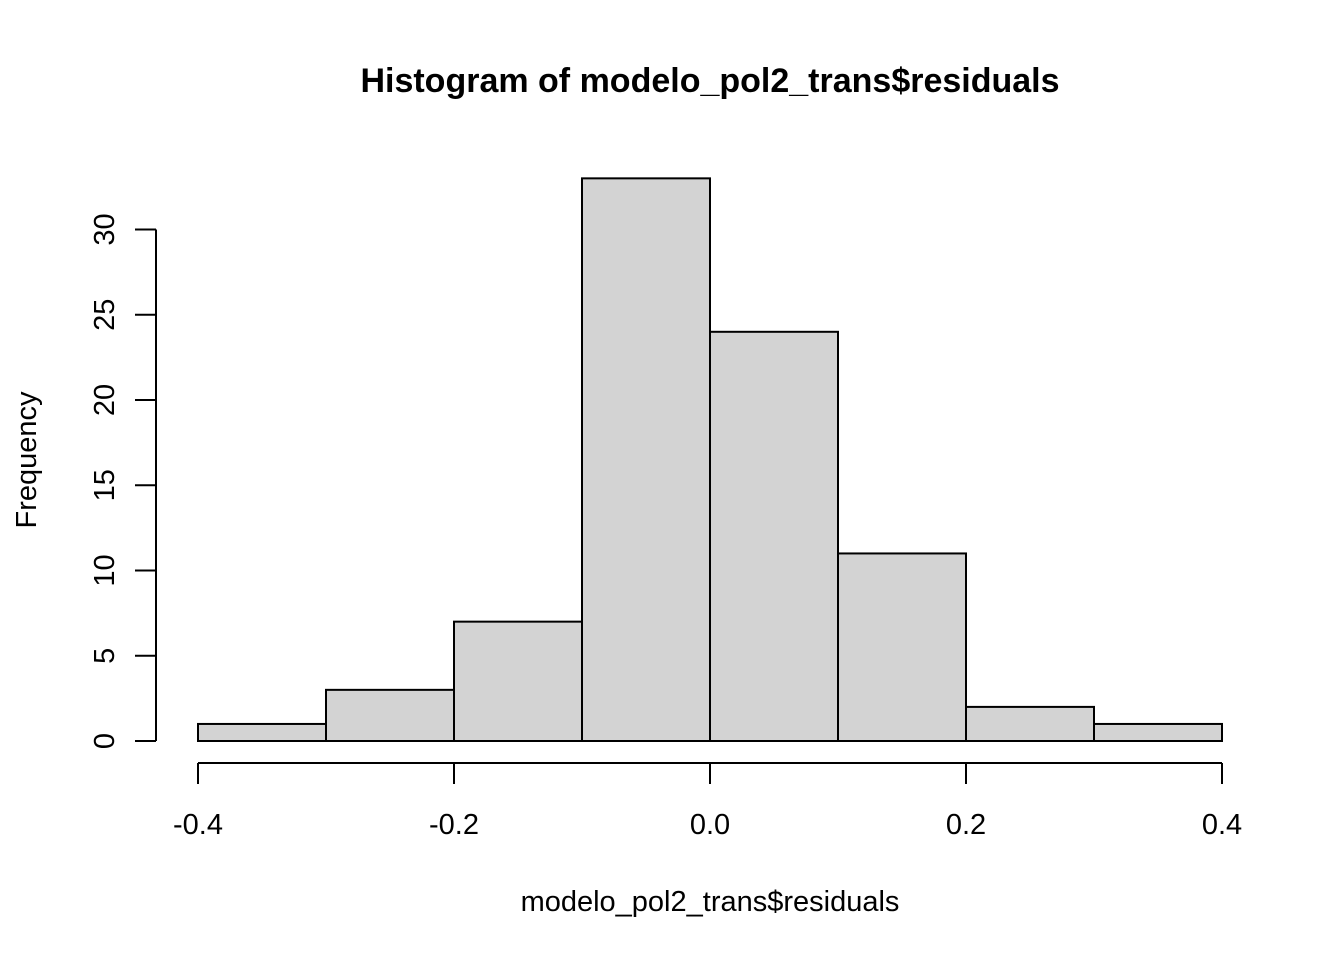 The width and height of the screenshot is (1344, 960). Describe the element at coordinates (123, 481) in the screenshot. I see `y-axis: 0 5 10 15 20 25 30` at that location.